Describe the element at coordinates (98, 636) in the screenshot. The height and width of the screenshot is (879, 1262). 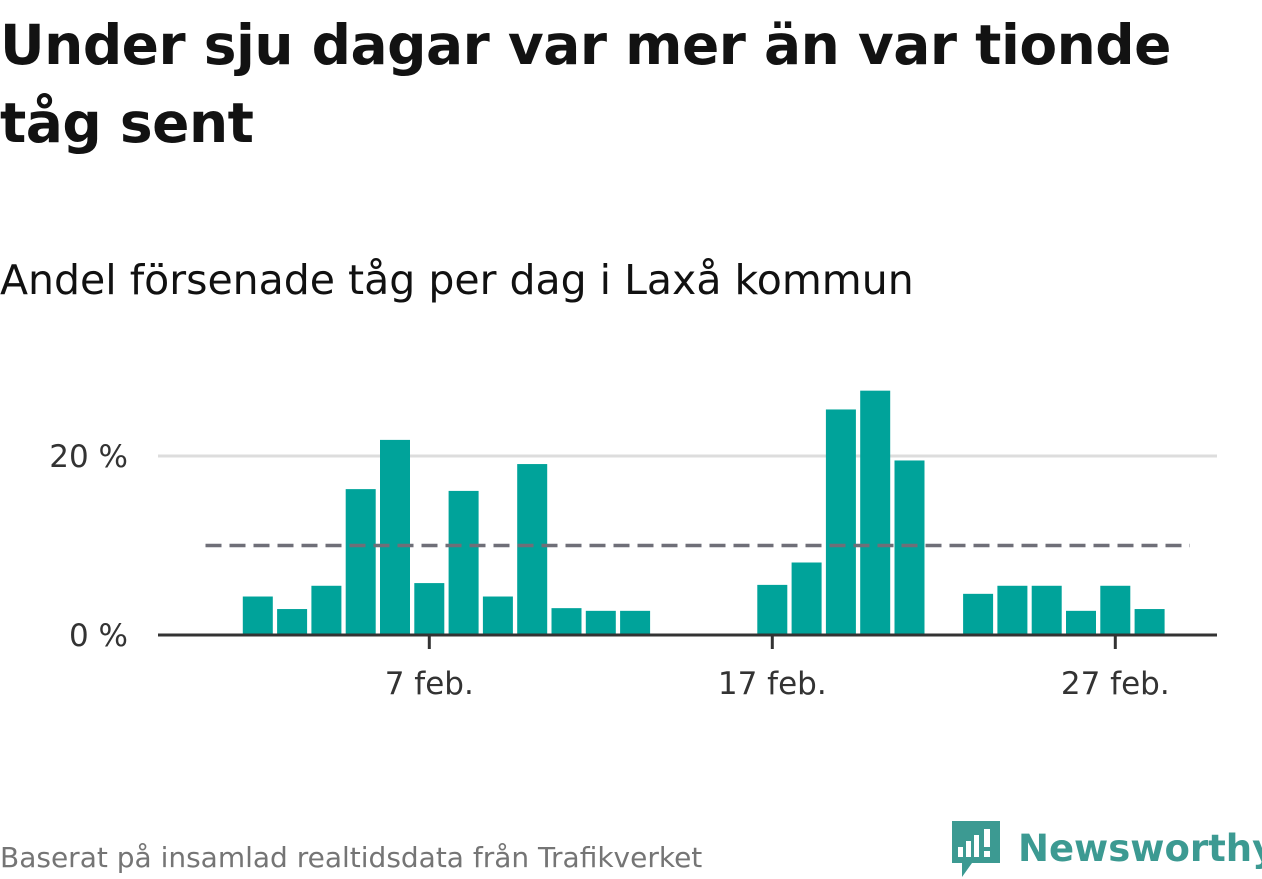
I see `y-tick-label: 0 %` at that location.